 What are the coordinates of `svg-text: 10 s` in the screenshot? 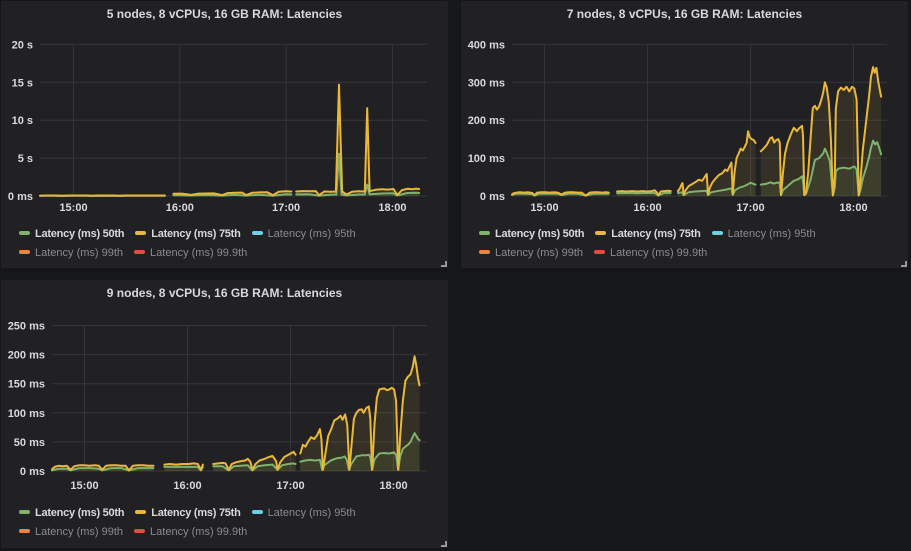 It's located at (22, 121).